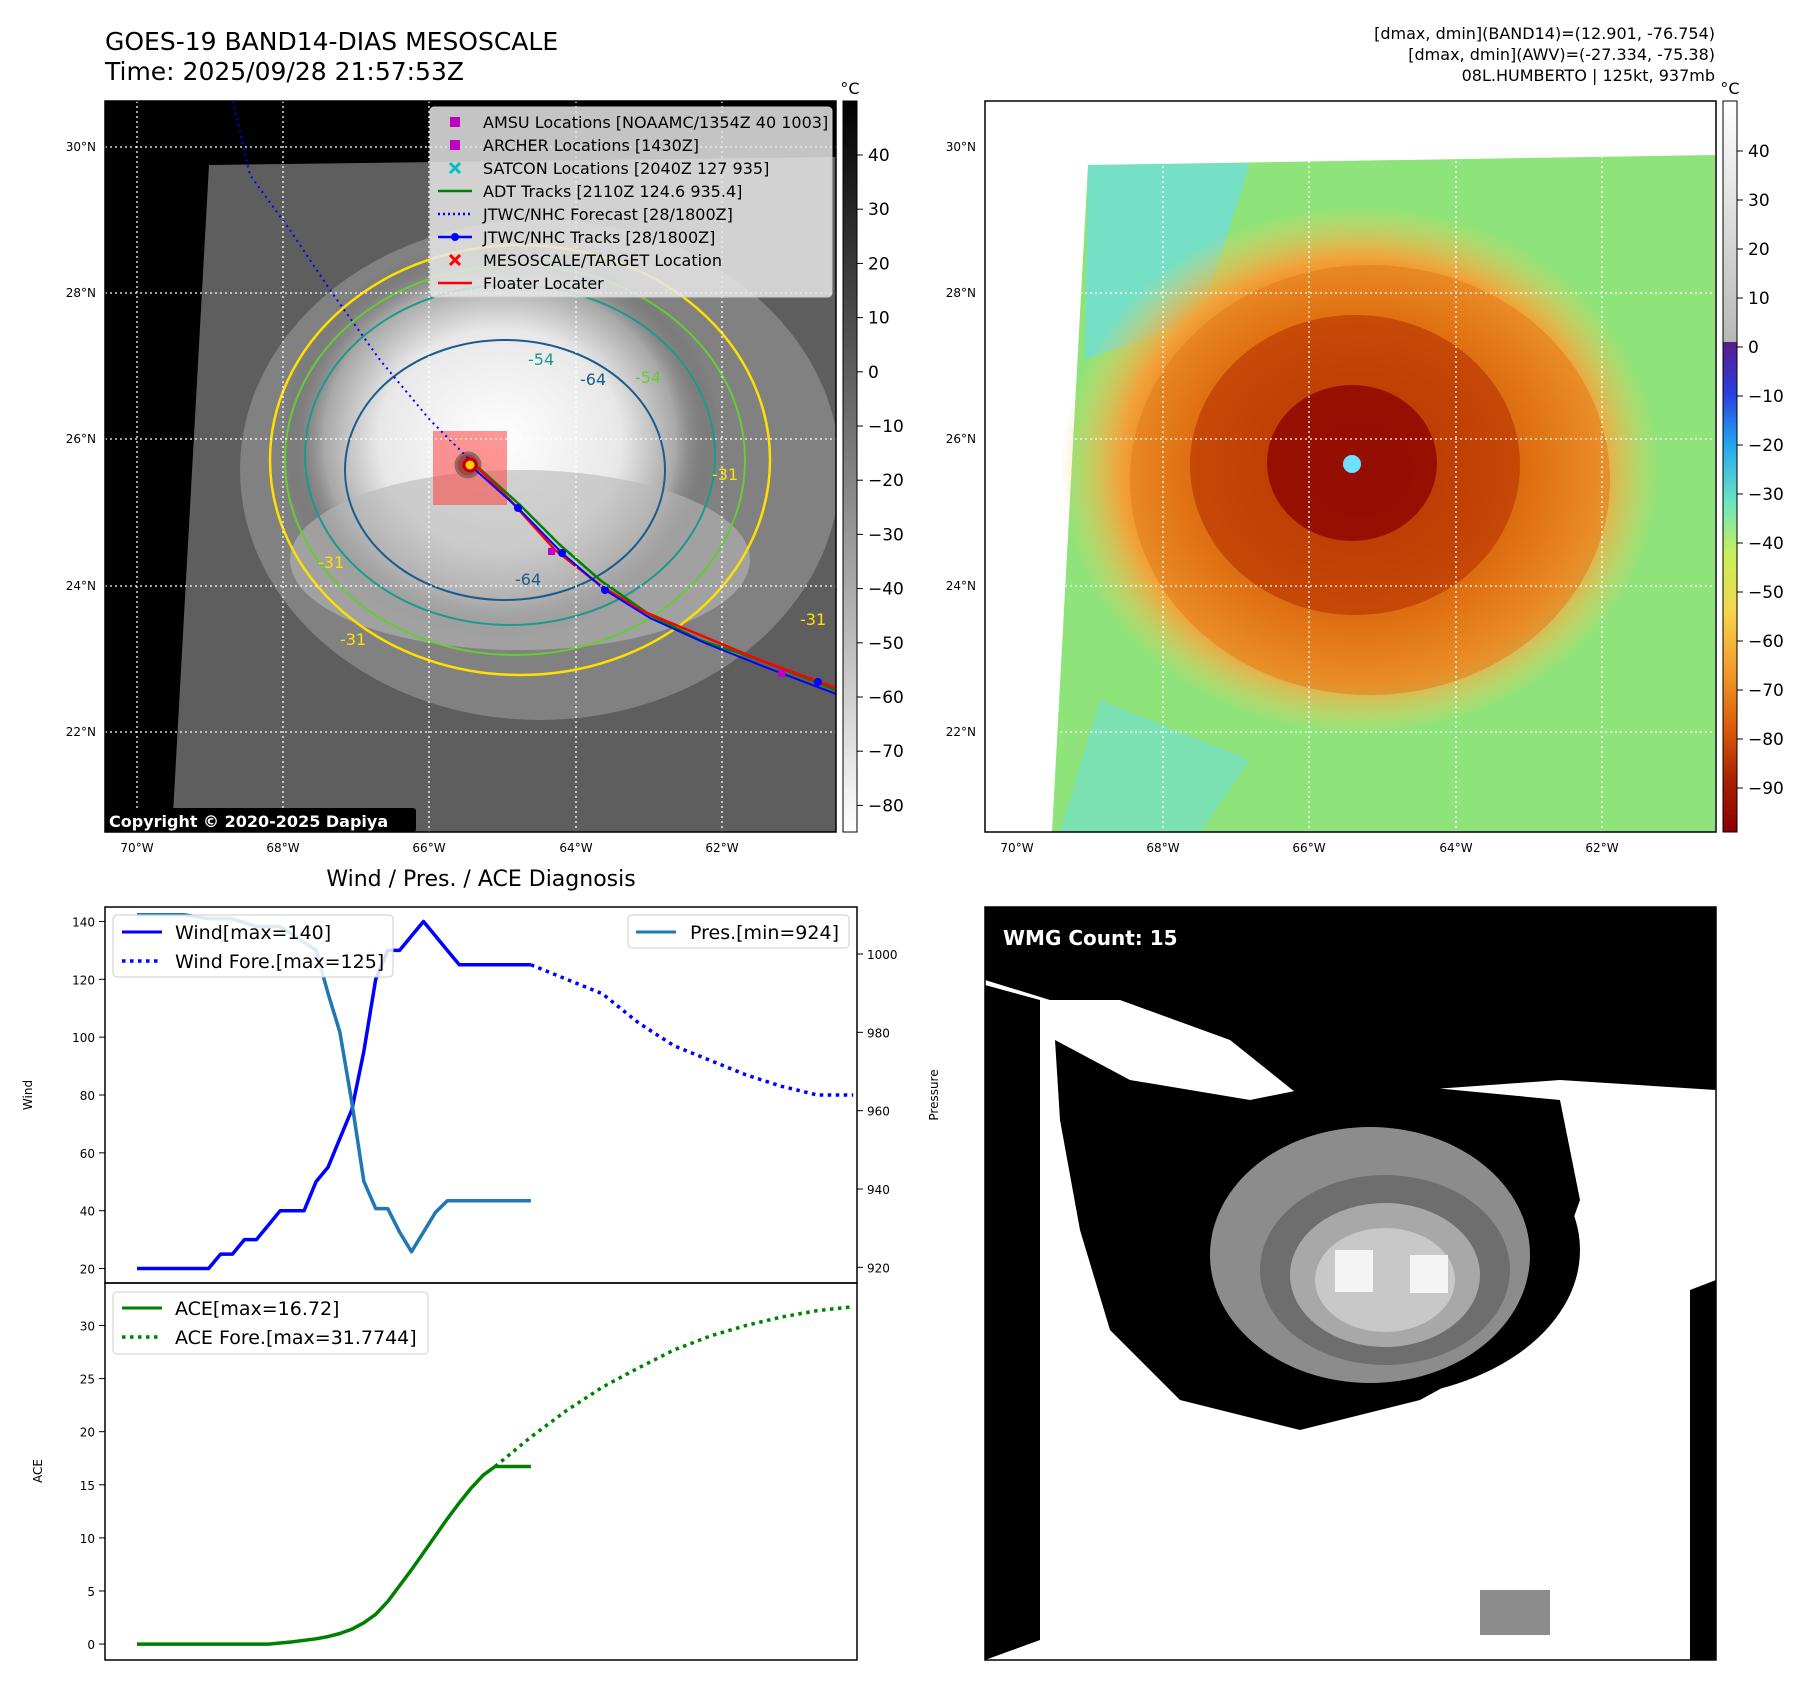 This screenshot has width=1797, height=1690. Describe the element at coordinates (781, 673) in the screenshot. I see `archer-marker` at that location.